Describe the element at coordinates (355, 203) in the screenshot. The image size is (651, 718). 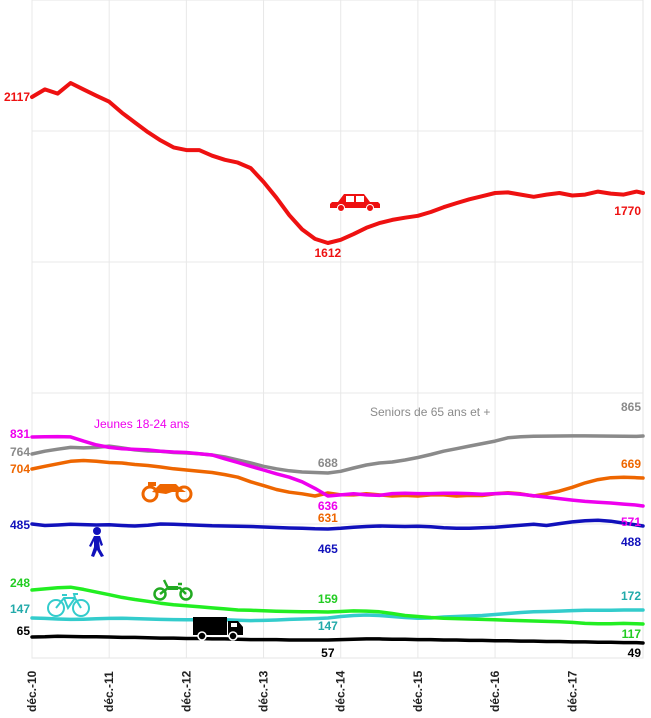
I see `car-icon` at that location.